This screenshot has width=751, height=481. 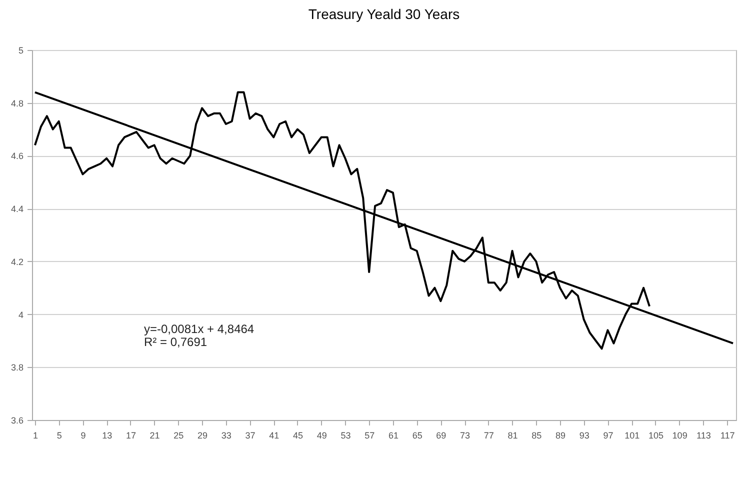 What do you see at coordinates (179, 435) in the screenshot?
I see `x-tick-label: 25` at bounding box center [179, 435].